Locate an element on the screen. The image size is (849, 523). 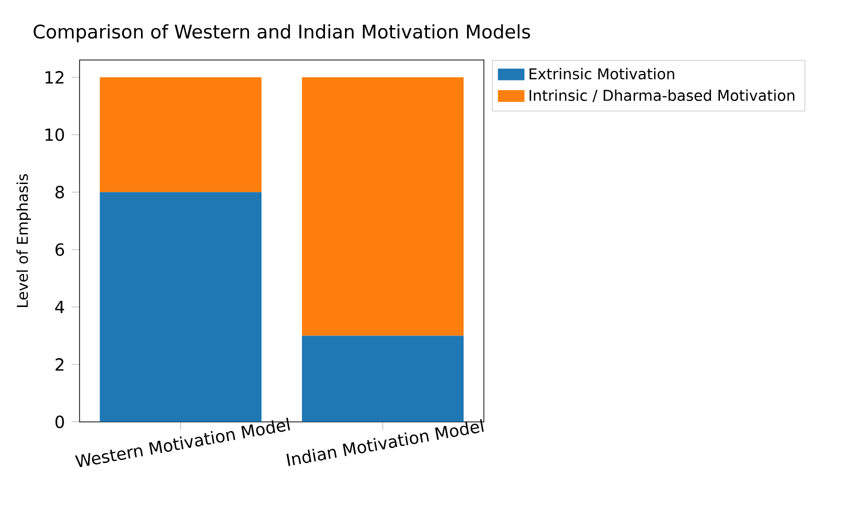
y-tick-label: 10 is located at coordinates (55, 135).